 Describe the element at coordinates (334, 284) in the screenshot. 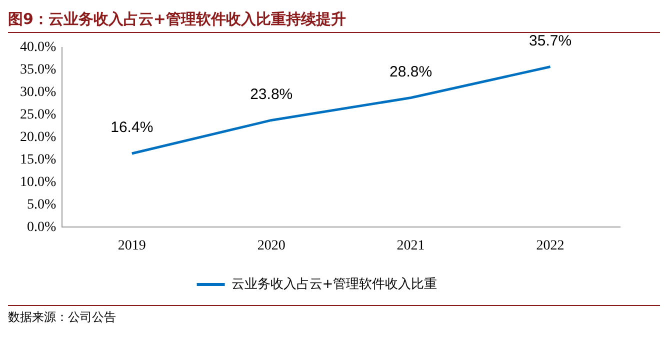

I see `legend-label: 云业务收入占云+管理软件收入比重` at that location.